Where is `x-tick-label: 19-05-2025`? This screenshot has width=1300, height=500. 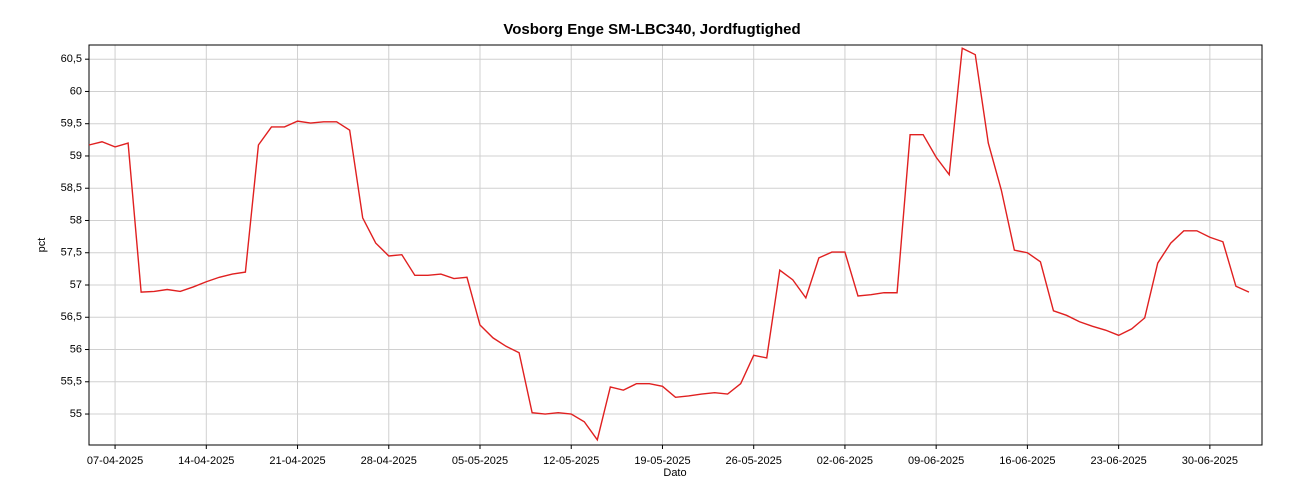
x-tick-label: 19-05-2025 is located at coordinates (662, 461).